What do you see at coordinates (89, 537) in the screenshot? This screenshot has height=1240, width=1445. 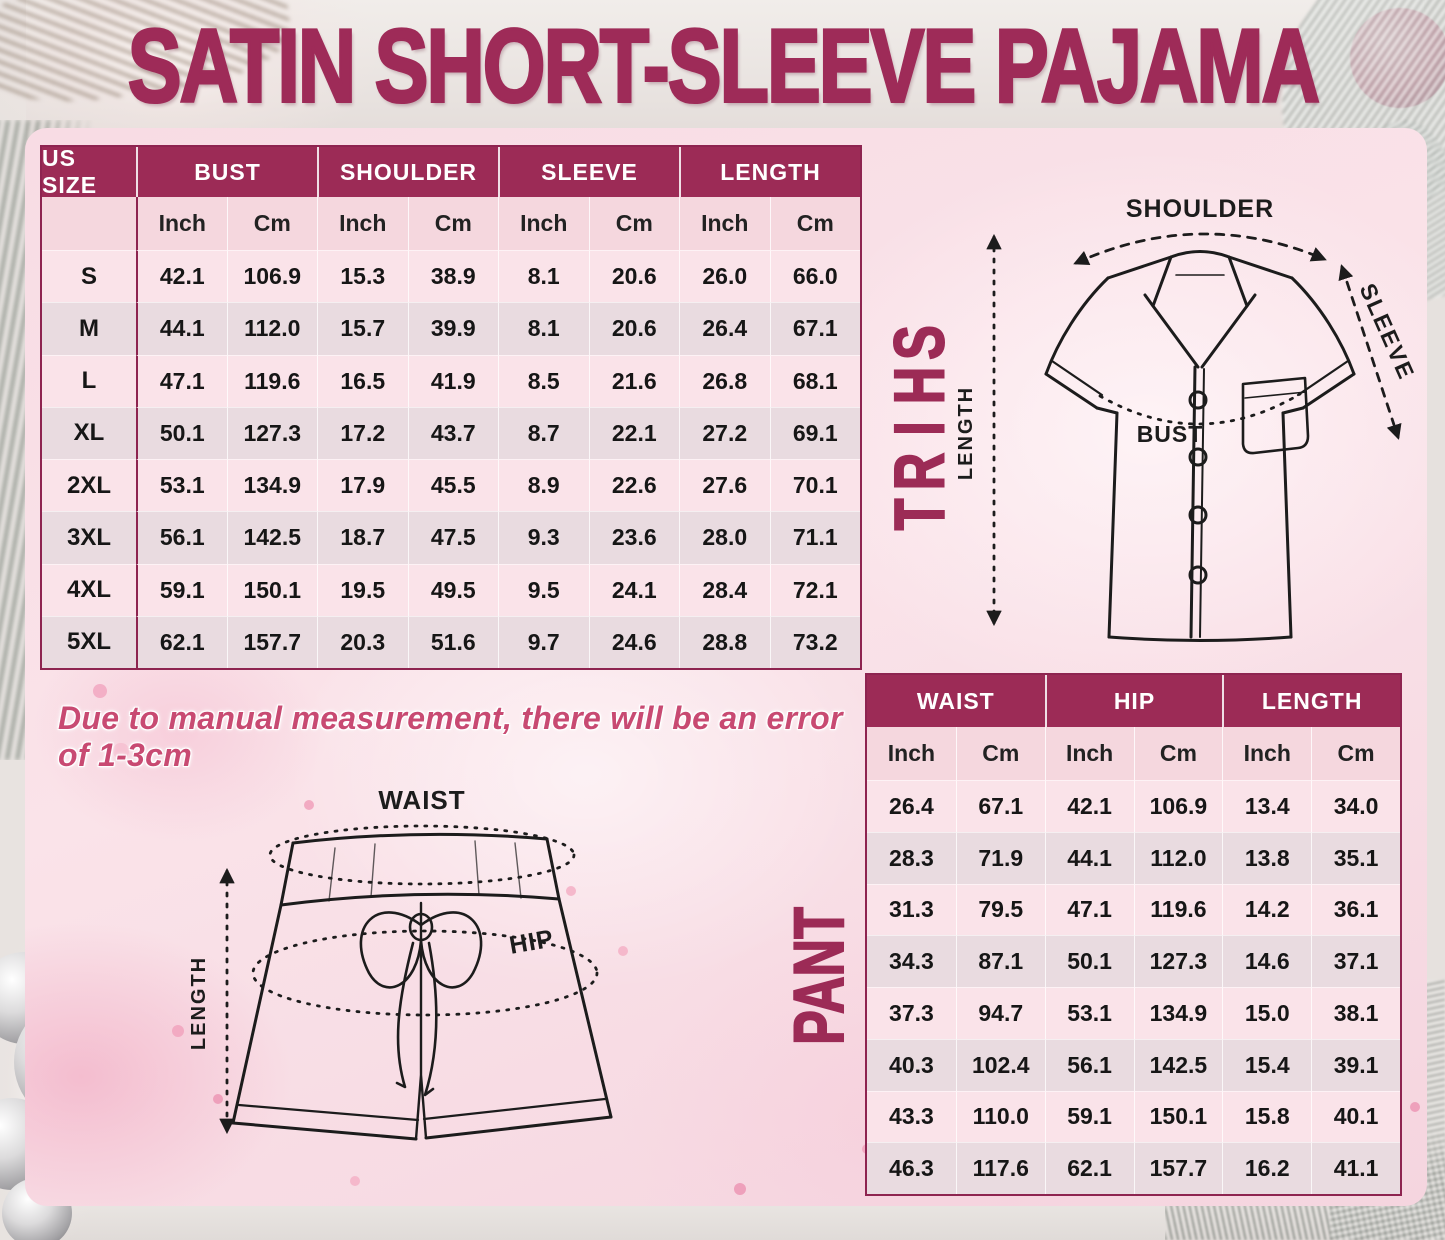 I see `size-cell: 3XL` at bounding box center [89, 537].